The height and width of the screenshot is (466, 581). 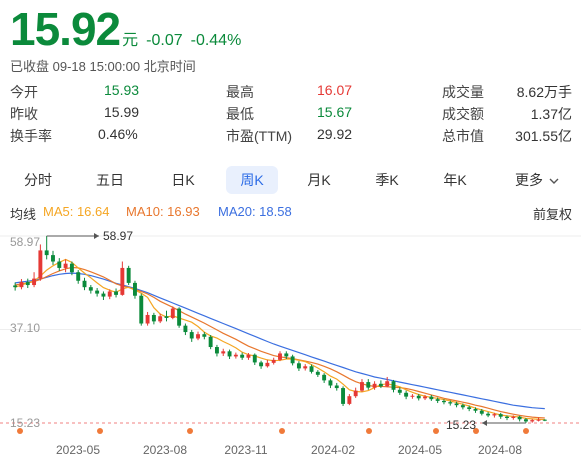 What do you see at coordinates (125, 29) in the screenshot?
I see `quote-header: 15.92 元 -0.07 -0.44%` at bounding box center [125, 29].